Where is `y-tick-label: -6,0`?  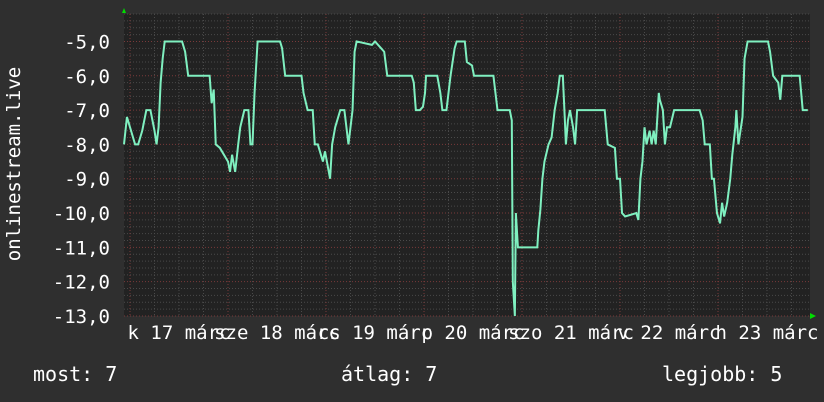 y-tick-label: -6,0 is located at coordinates (87, 77).